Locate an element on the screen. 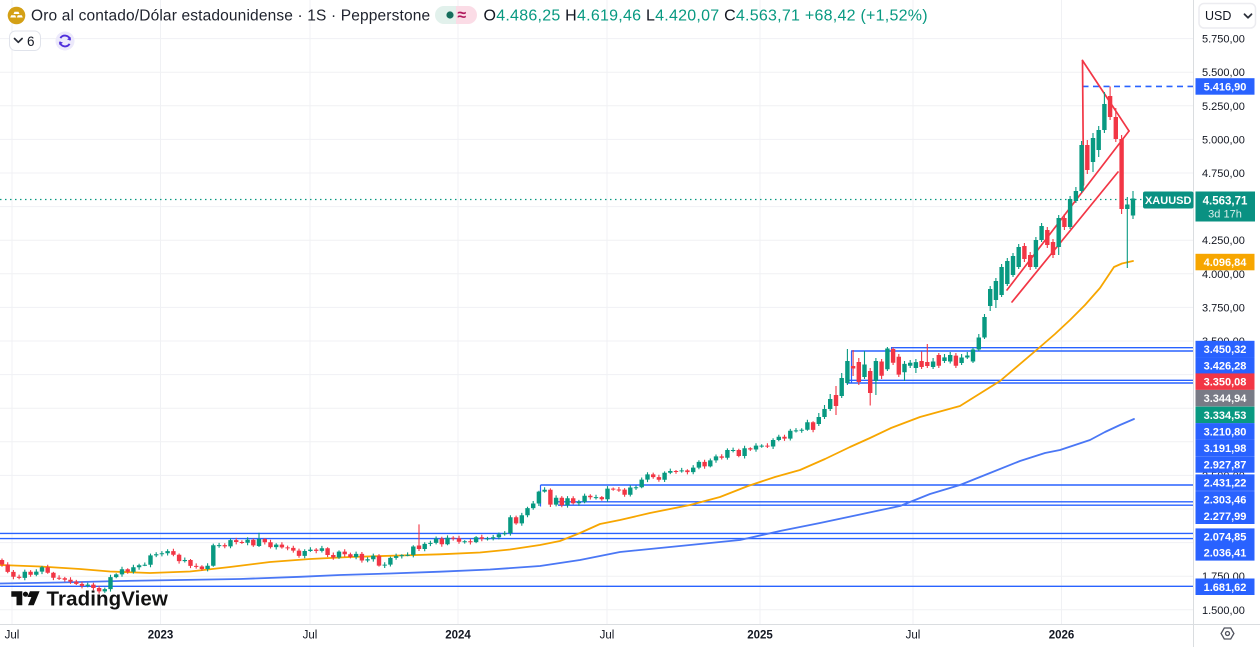 The image size is (1260, 652). svg-text: 3.210,80 is located at coordinates (1225, 432).